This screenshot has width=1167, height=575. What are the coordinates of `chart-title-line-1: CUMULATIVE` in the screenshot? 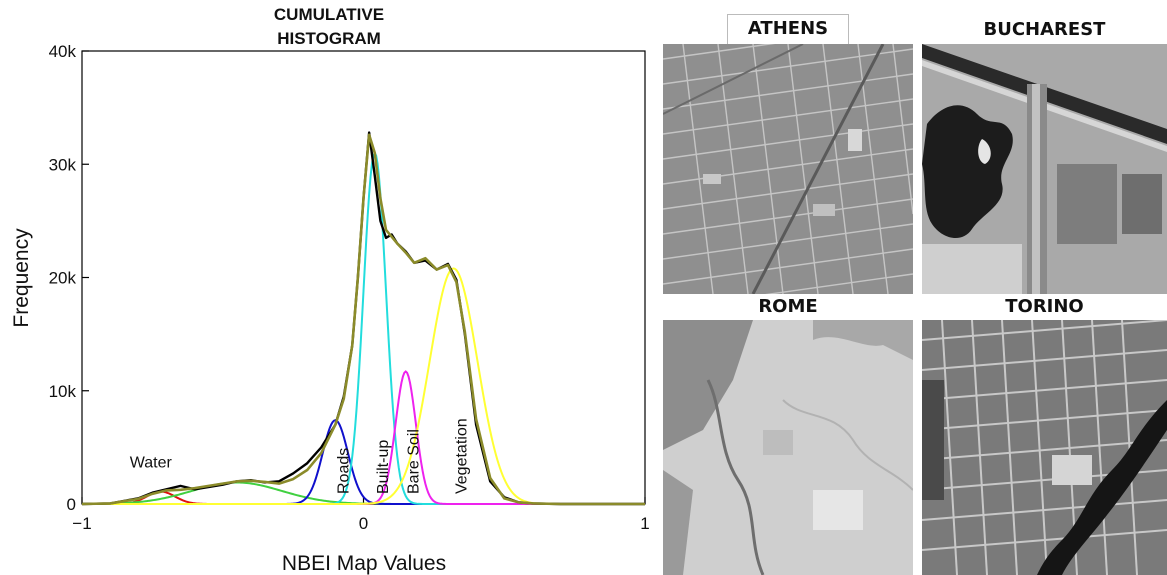 It's located at (329, 14).